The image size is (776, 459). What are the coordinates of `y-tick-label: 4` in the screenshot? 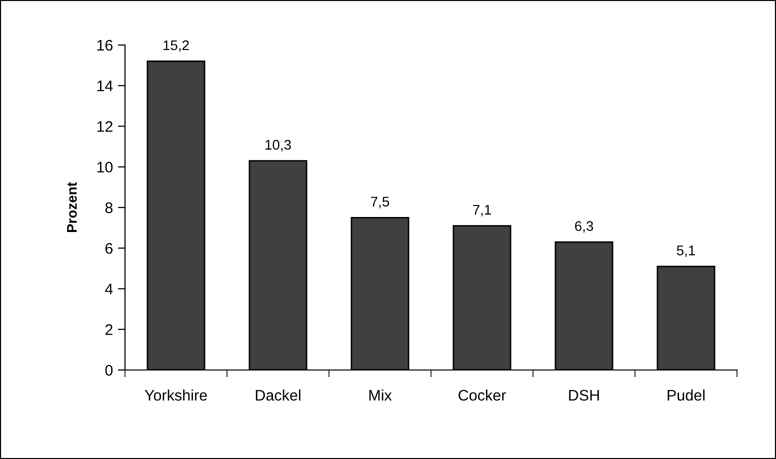 It's located at (109, 289).